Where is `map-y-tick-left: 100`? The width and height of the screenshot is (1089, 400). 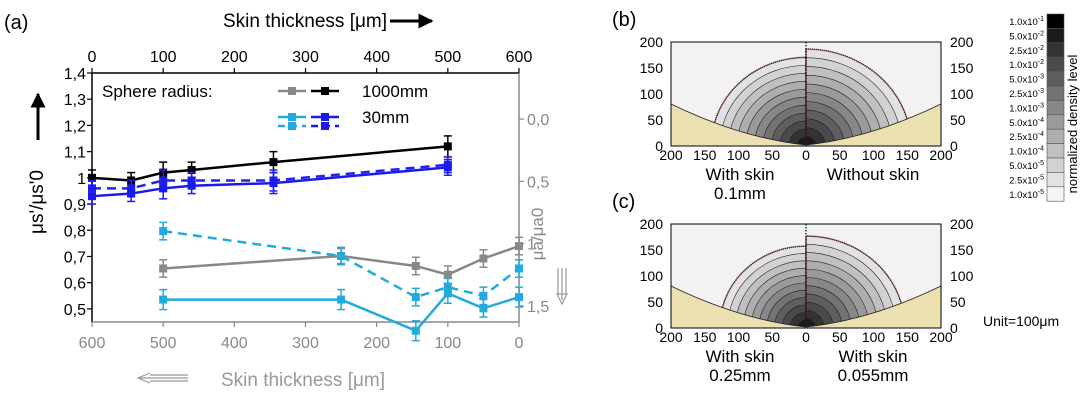 map-y-tick-left: 100 is located at coordinates (652, 276).